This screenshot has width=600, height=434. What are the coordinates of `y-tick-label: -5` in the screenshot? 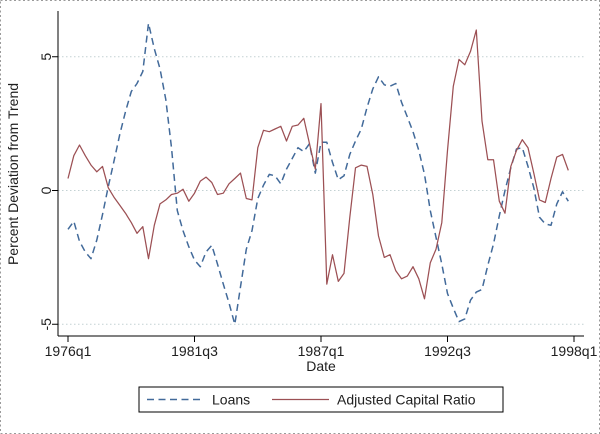 It's located at (46, 324).